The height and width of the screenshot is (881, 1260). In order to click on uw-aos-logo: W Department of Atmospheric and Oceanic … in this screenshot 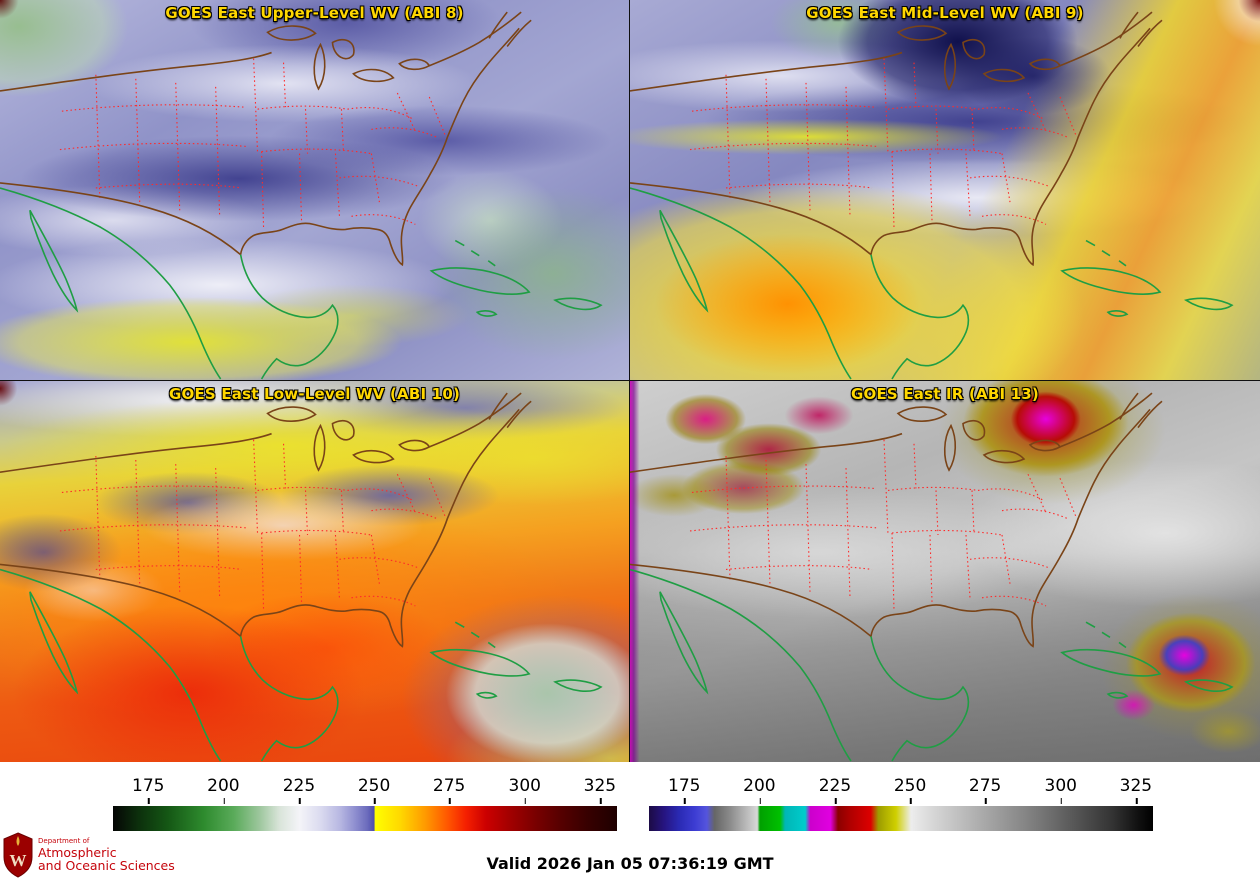, I will do `click(89, 855)`.